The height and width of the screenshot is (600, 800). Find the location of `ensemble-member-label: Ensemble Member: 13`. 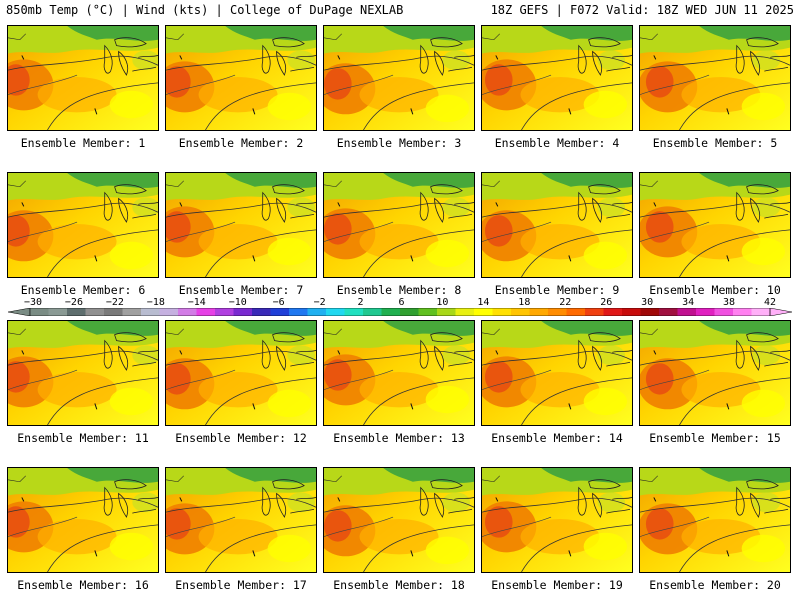

ensemble-member-label: Ensemble Member: 13 is located at coordinates (399, 438).